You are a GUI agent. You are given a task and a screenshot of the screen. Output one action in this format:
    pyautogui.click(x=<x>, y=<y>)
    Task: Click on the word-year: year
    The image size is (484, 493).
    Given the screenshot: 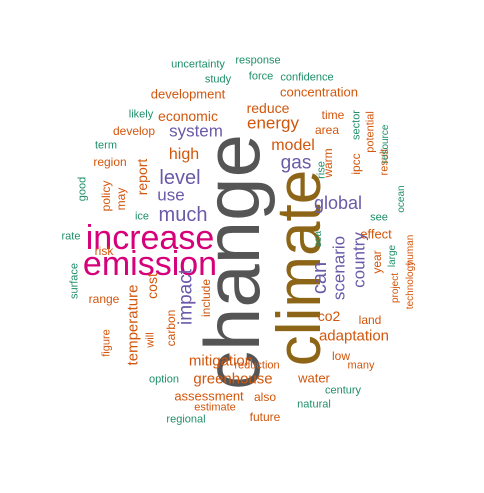 What is the action you would take?
    pyautogui.click(x=377, y=262)
    